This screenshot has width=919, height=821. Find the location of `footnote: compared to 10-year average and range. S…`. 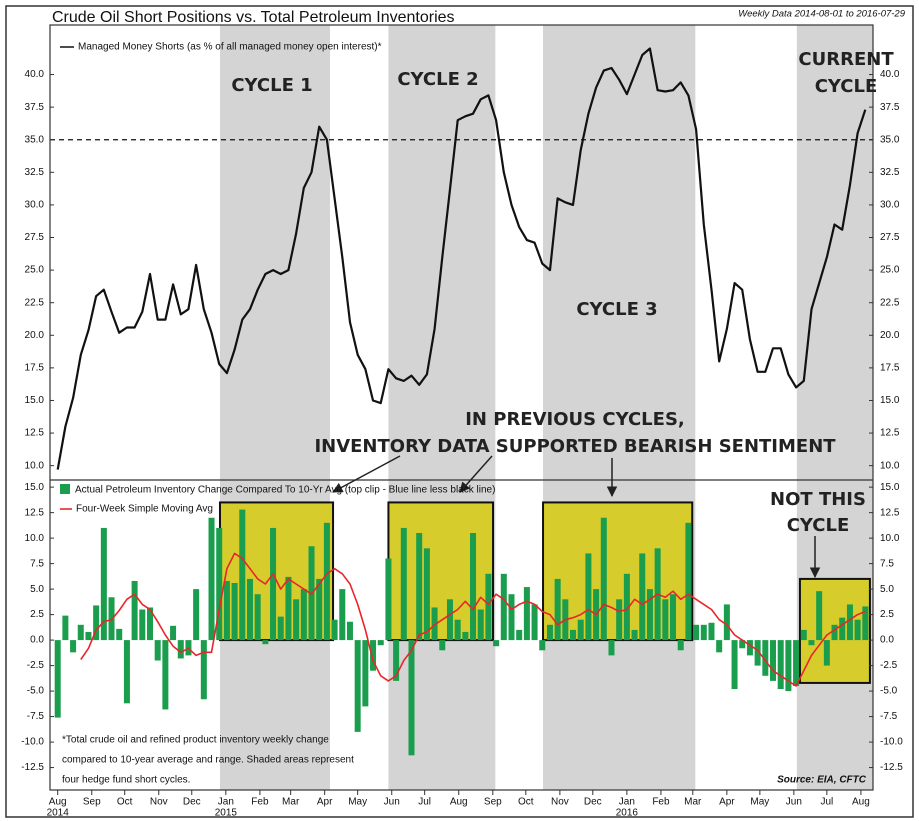

footnote: compared to 10-year average and range. S… is located at coordinates (208, 760).